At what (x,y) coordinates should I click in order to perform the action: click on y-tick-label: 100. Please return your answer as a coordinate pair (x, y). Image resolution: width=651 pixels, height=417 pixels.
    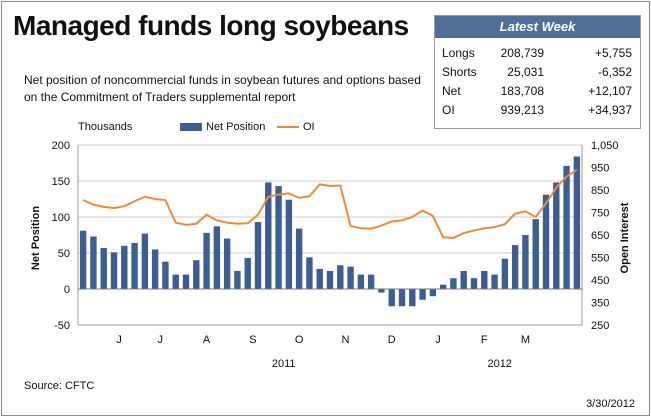
    Looking at the image, I should click on (61, 218).